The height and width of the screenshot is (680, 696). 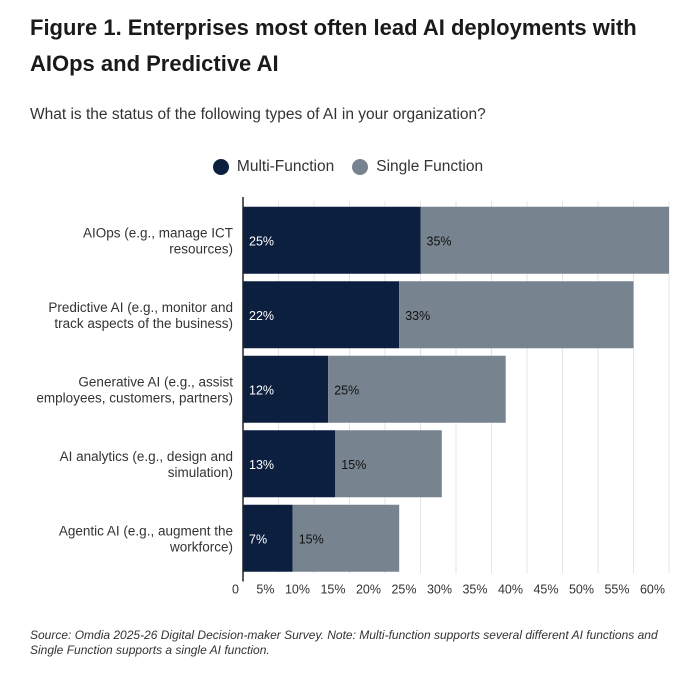 I want to click on data-label-0-2: 12%, so click(x=261, y=390).